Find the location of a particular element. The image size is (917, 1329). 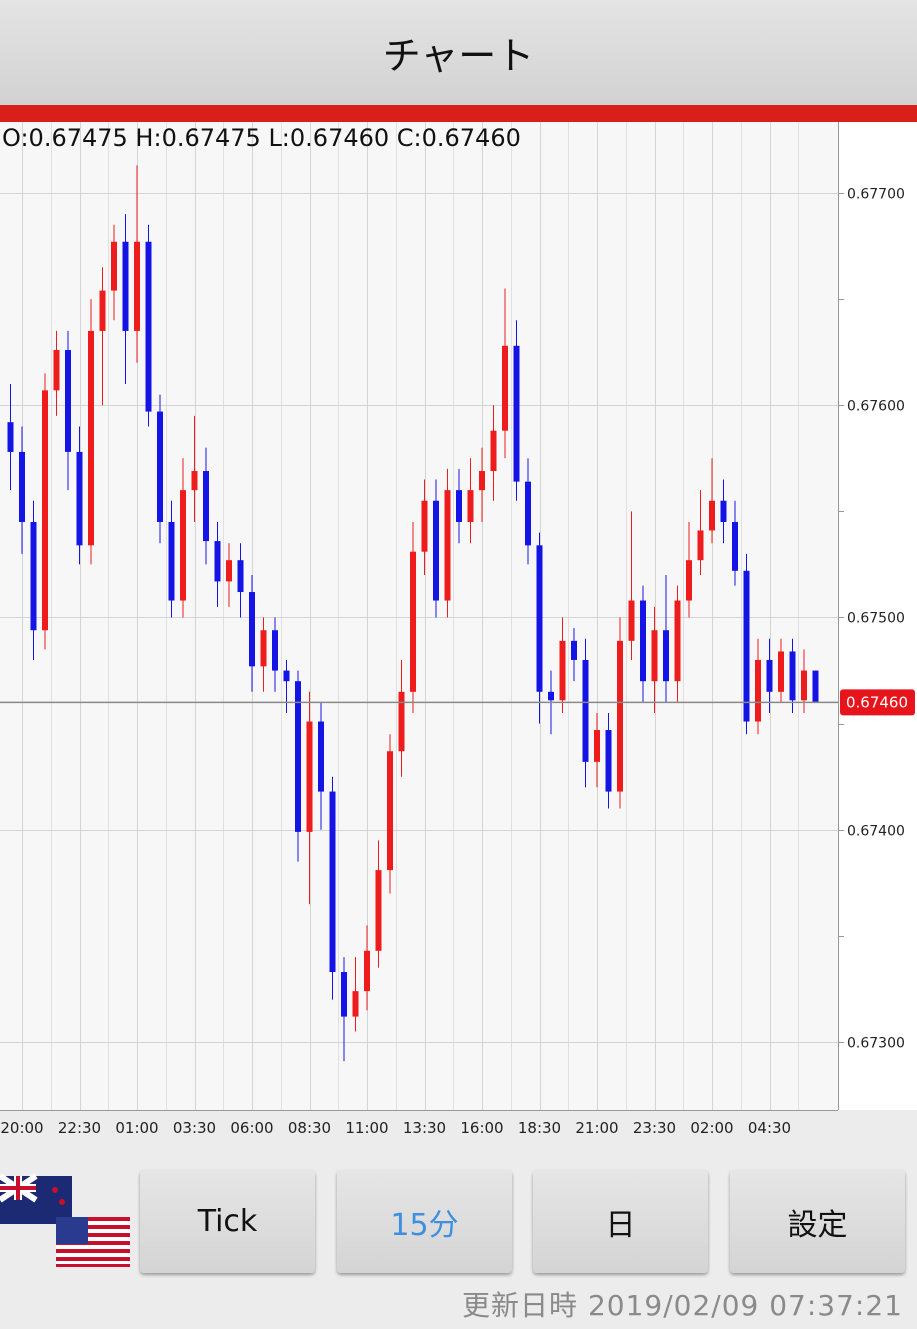

x-tick-label: 08:30 is located at coordinates (309, 1128).